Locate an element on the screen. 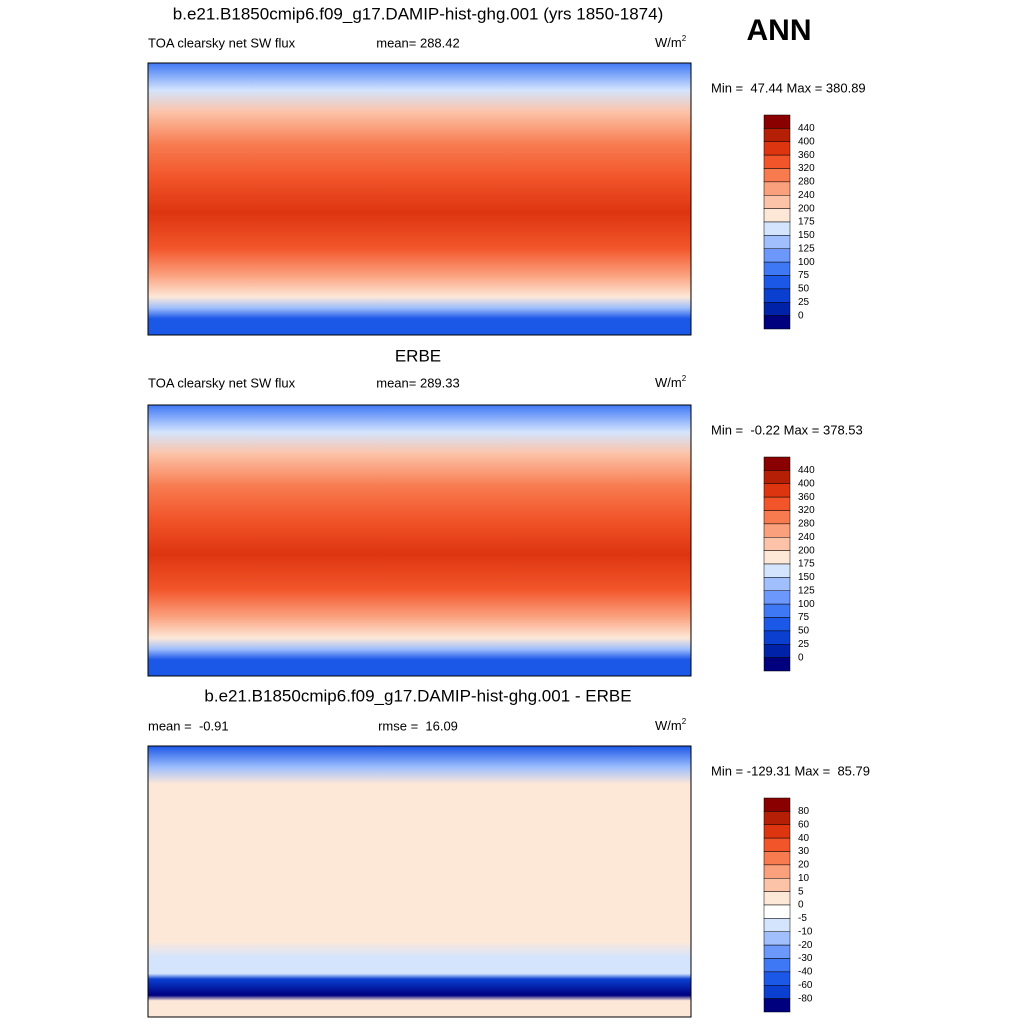 This screenshot has height=1029, width=1024. panel-title: ERBE is located at coordinates (418, 355).